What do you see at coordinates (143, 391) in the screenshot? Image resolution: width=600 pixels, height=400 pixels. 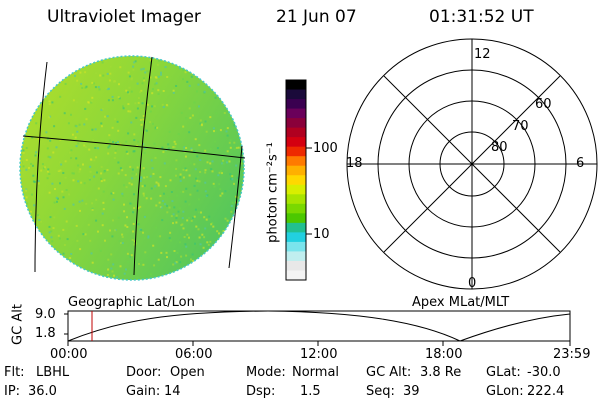 I see `info-gain-label: Gain:` at bounding box center [143, 391].